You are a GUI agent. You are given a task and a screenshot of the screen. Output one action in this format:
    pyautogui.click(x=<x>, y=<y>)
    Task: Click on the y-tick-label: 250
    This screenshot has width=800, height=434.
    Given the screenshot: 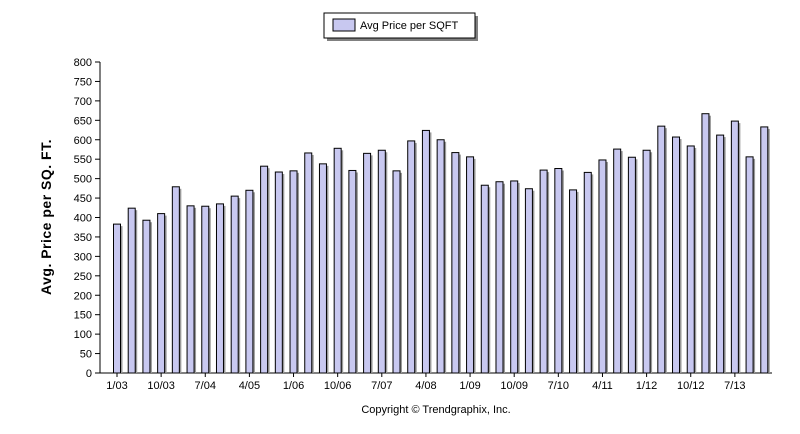 What is the action you would take?
    pyautogui.click(x=83, y=277)
    